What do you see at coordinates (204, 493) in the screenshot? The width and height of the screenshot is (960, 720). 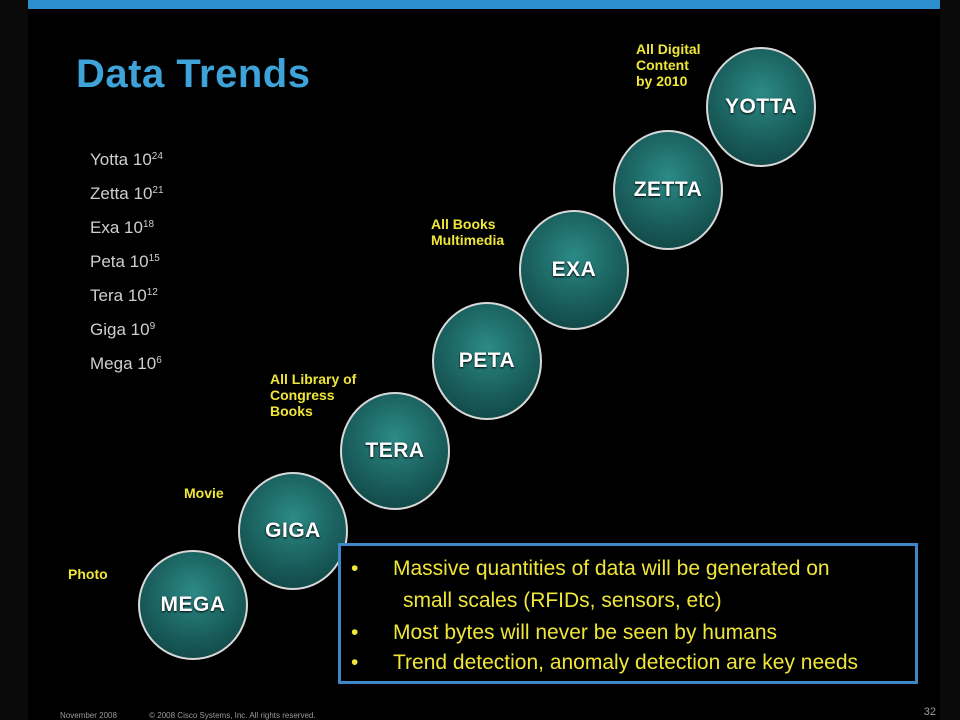 I see `annotation-movie: Movie` at bounding box center [204, 493].